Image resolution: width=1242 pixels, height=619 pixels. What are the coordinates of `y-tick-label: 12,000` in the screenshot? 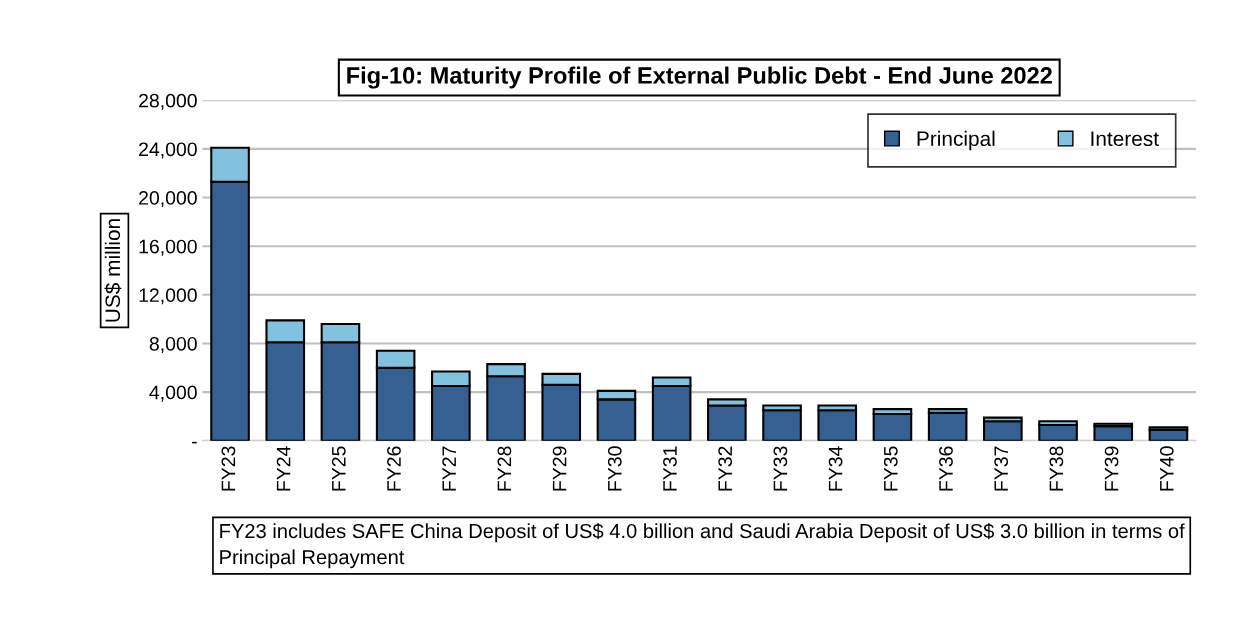 It's located at (168, 296).